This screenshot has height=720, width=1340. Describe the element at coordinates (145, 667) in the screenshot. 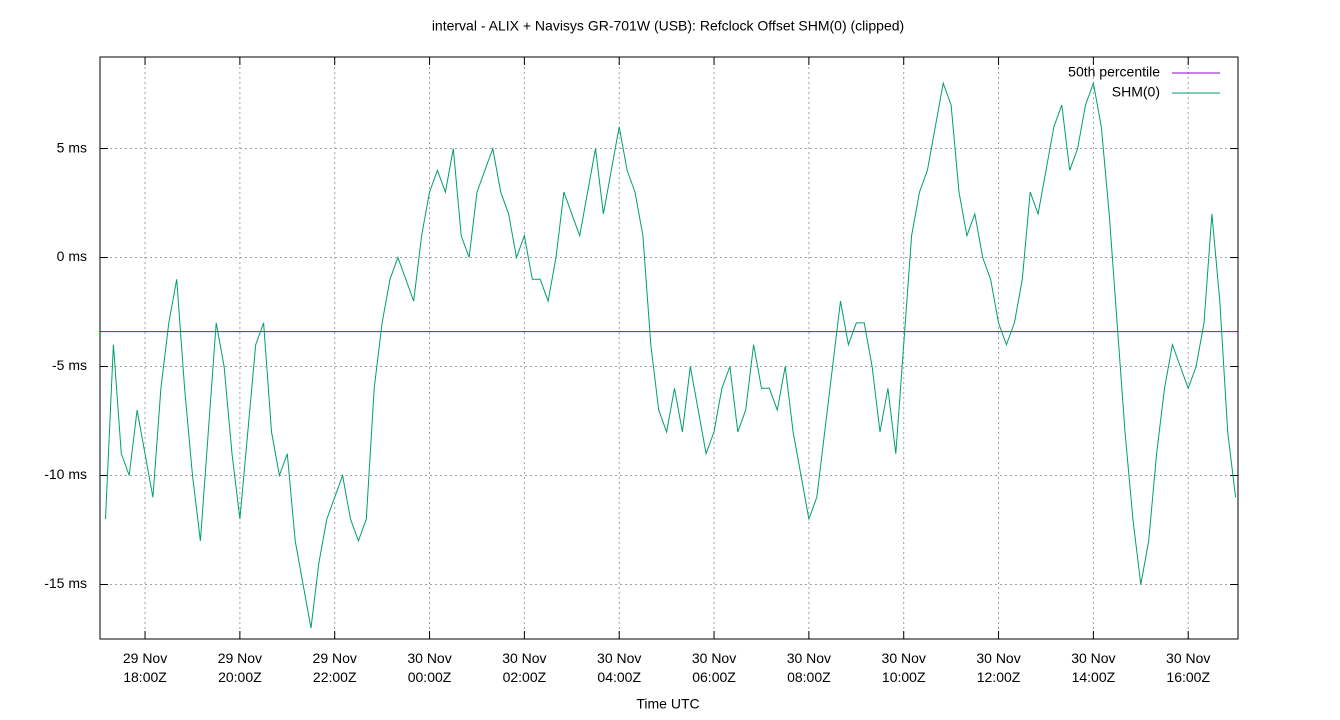

I see `x-tick-label: 29 Nov 18:00Z` at that location.